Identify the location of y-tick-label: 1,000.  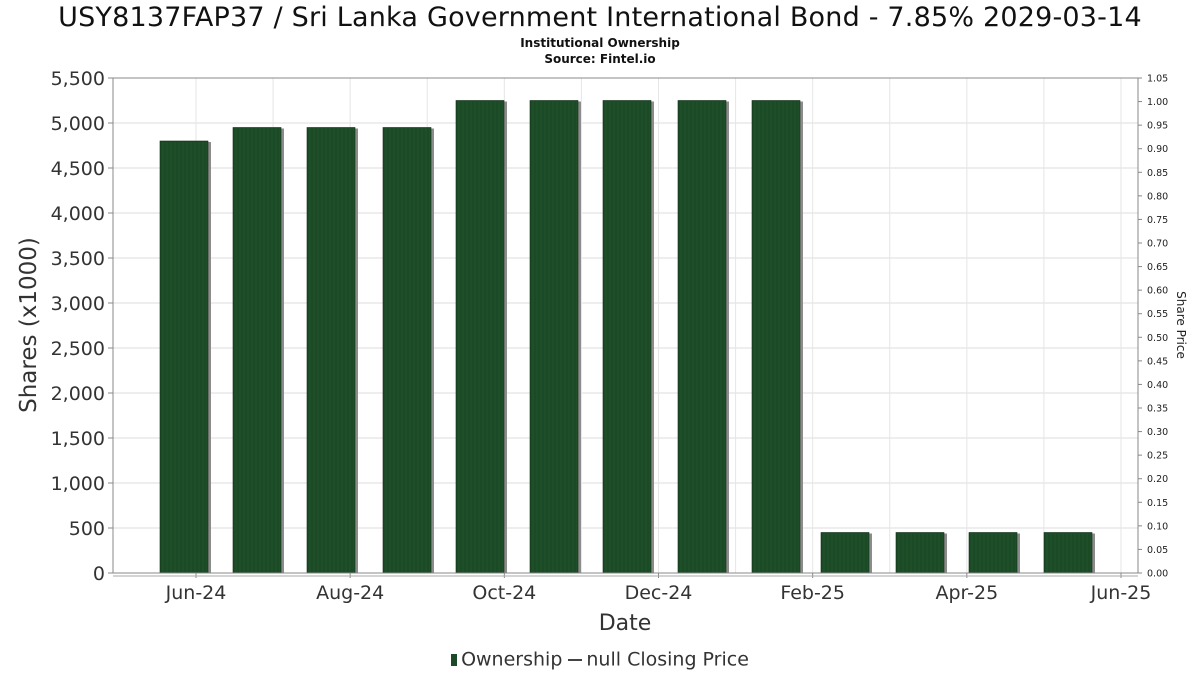
(78, 484).